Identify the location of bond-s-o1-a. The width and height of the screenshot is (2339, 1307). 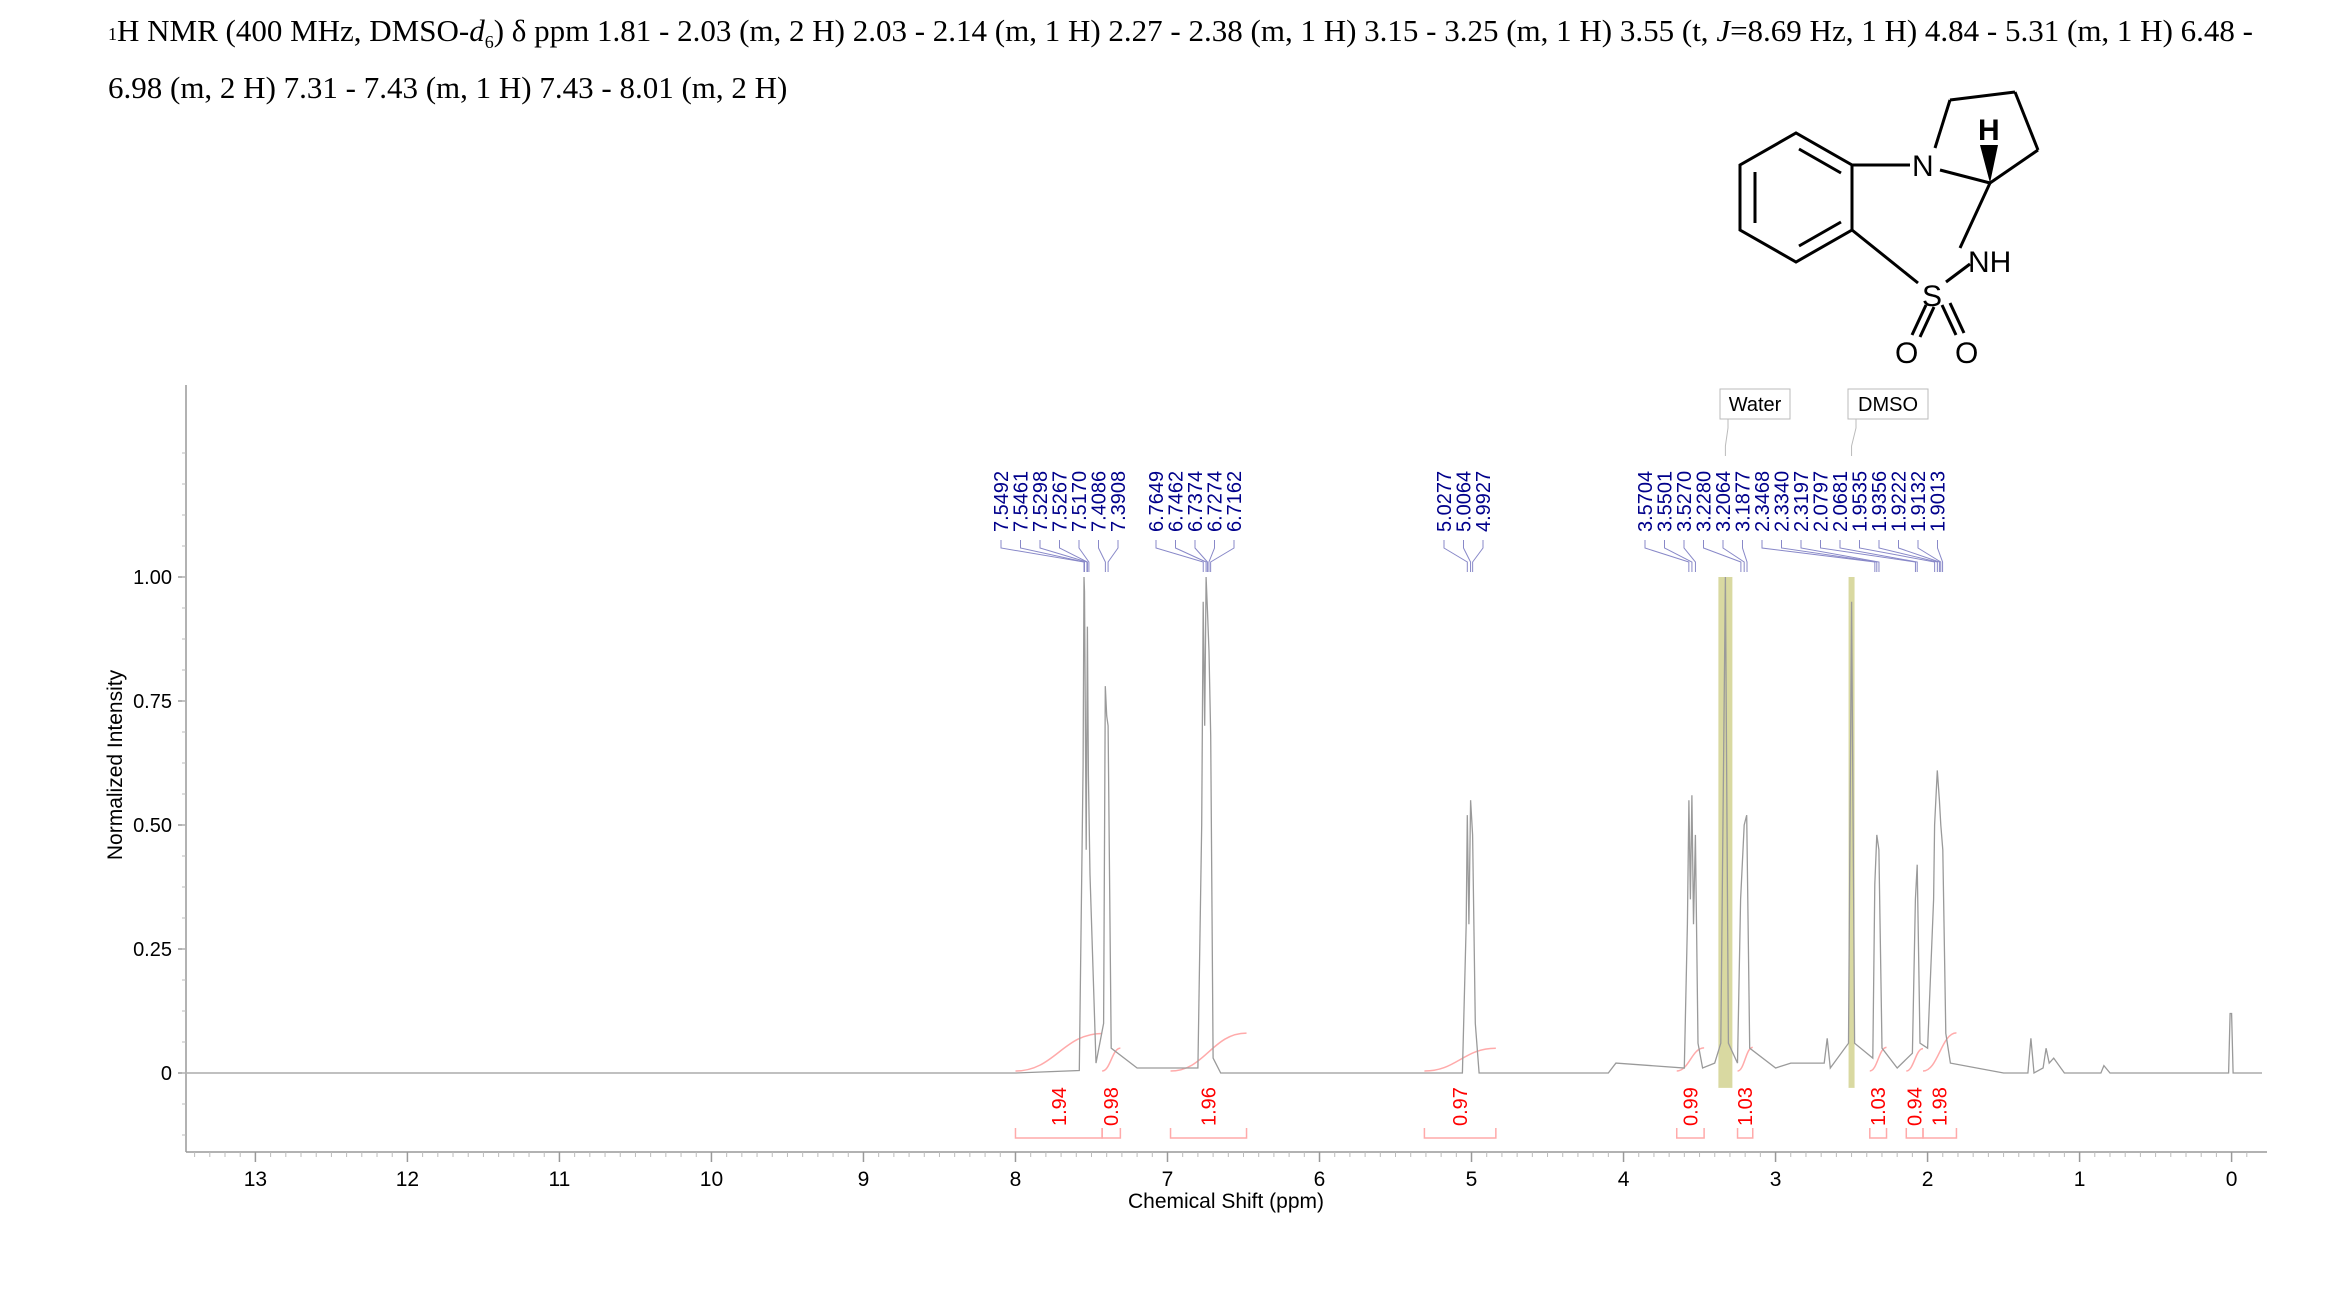
(1919, 320).